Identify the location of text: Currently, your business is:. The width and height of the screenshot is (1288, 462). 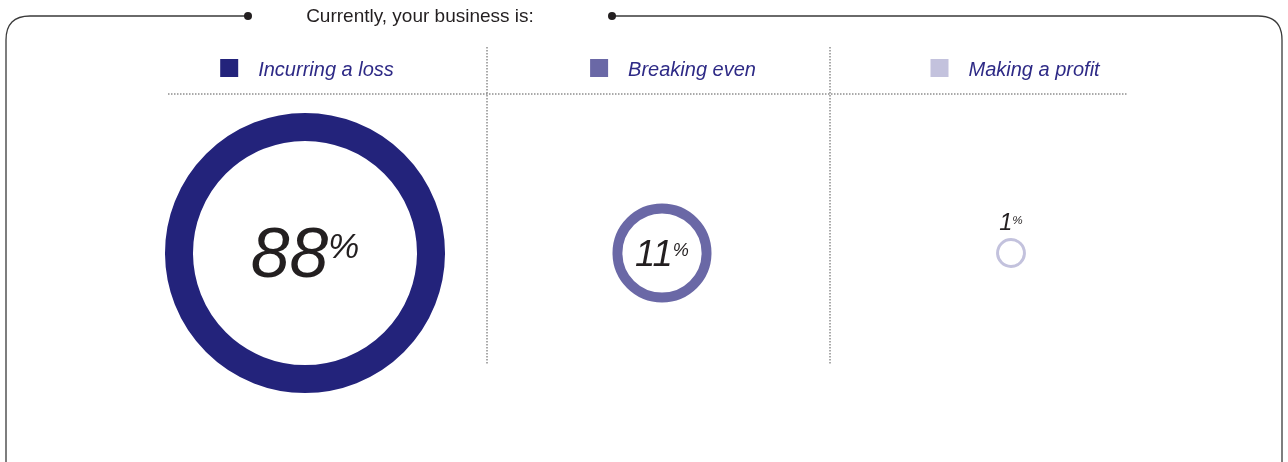
(420, 15).